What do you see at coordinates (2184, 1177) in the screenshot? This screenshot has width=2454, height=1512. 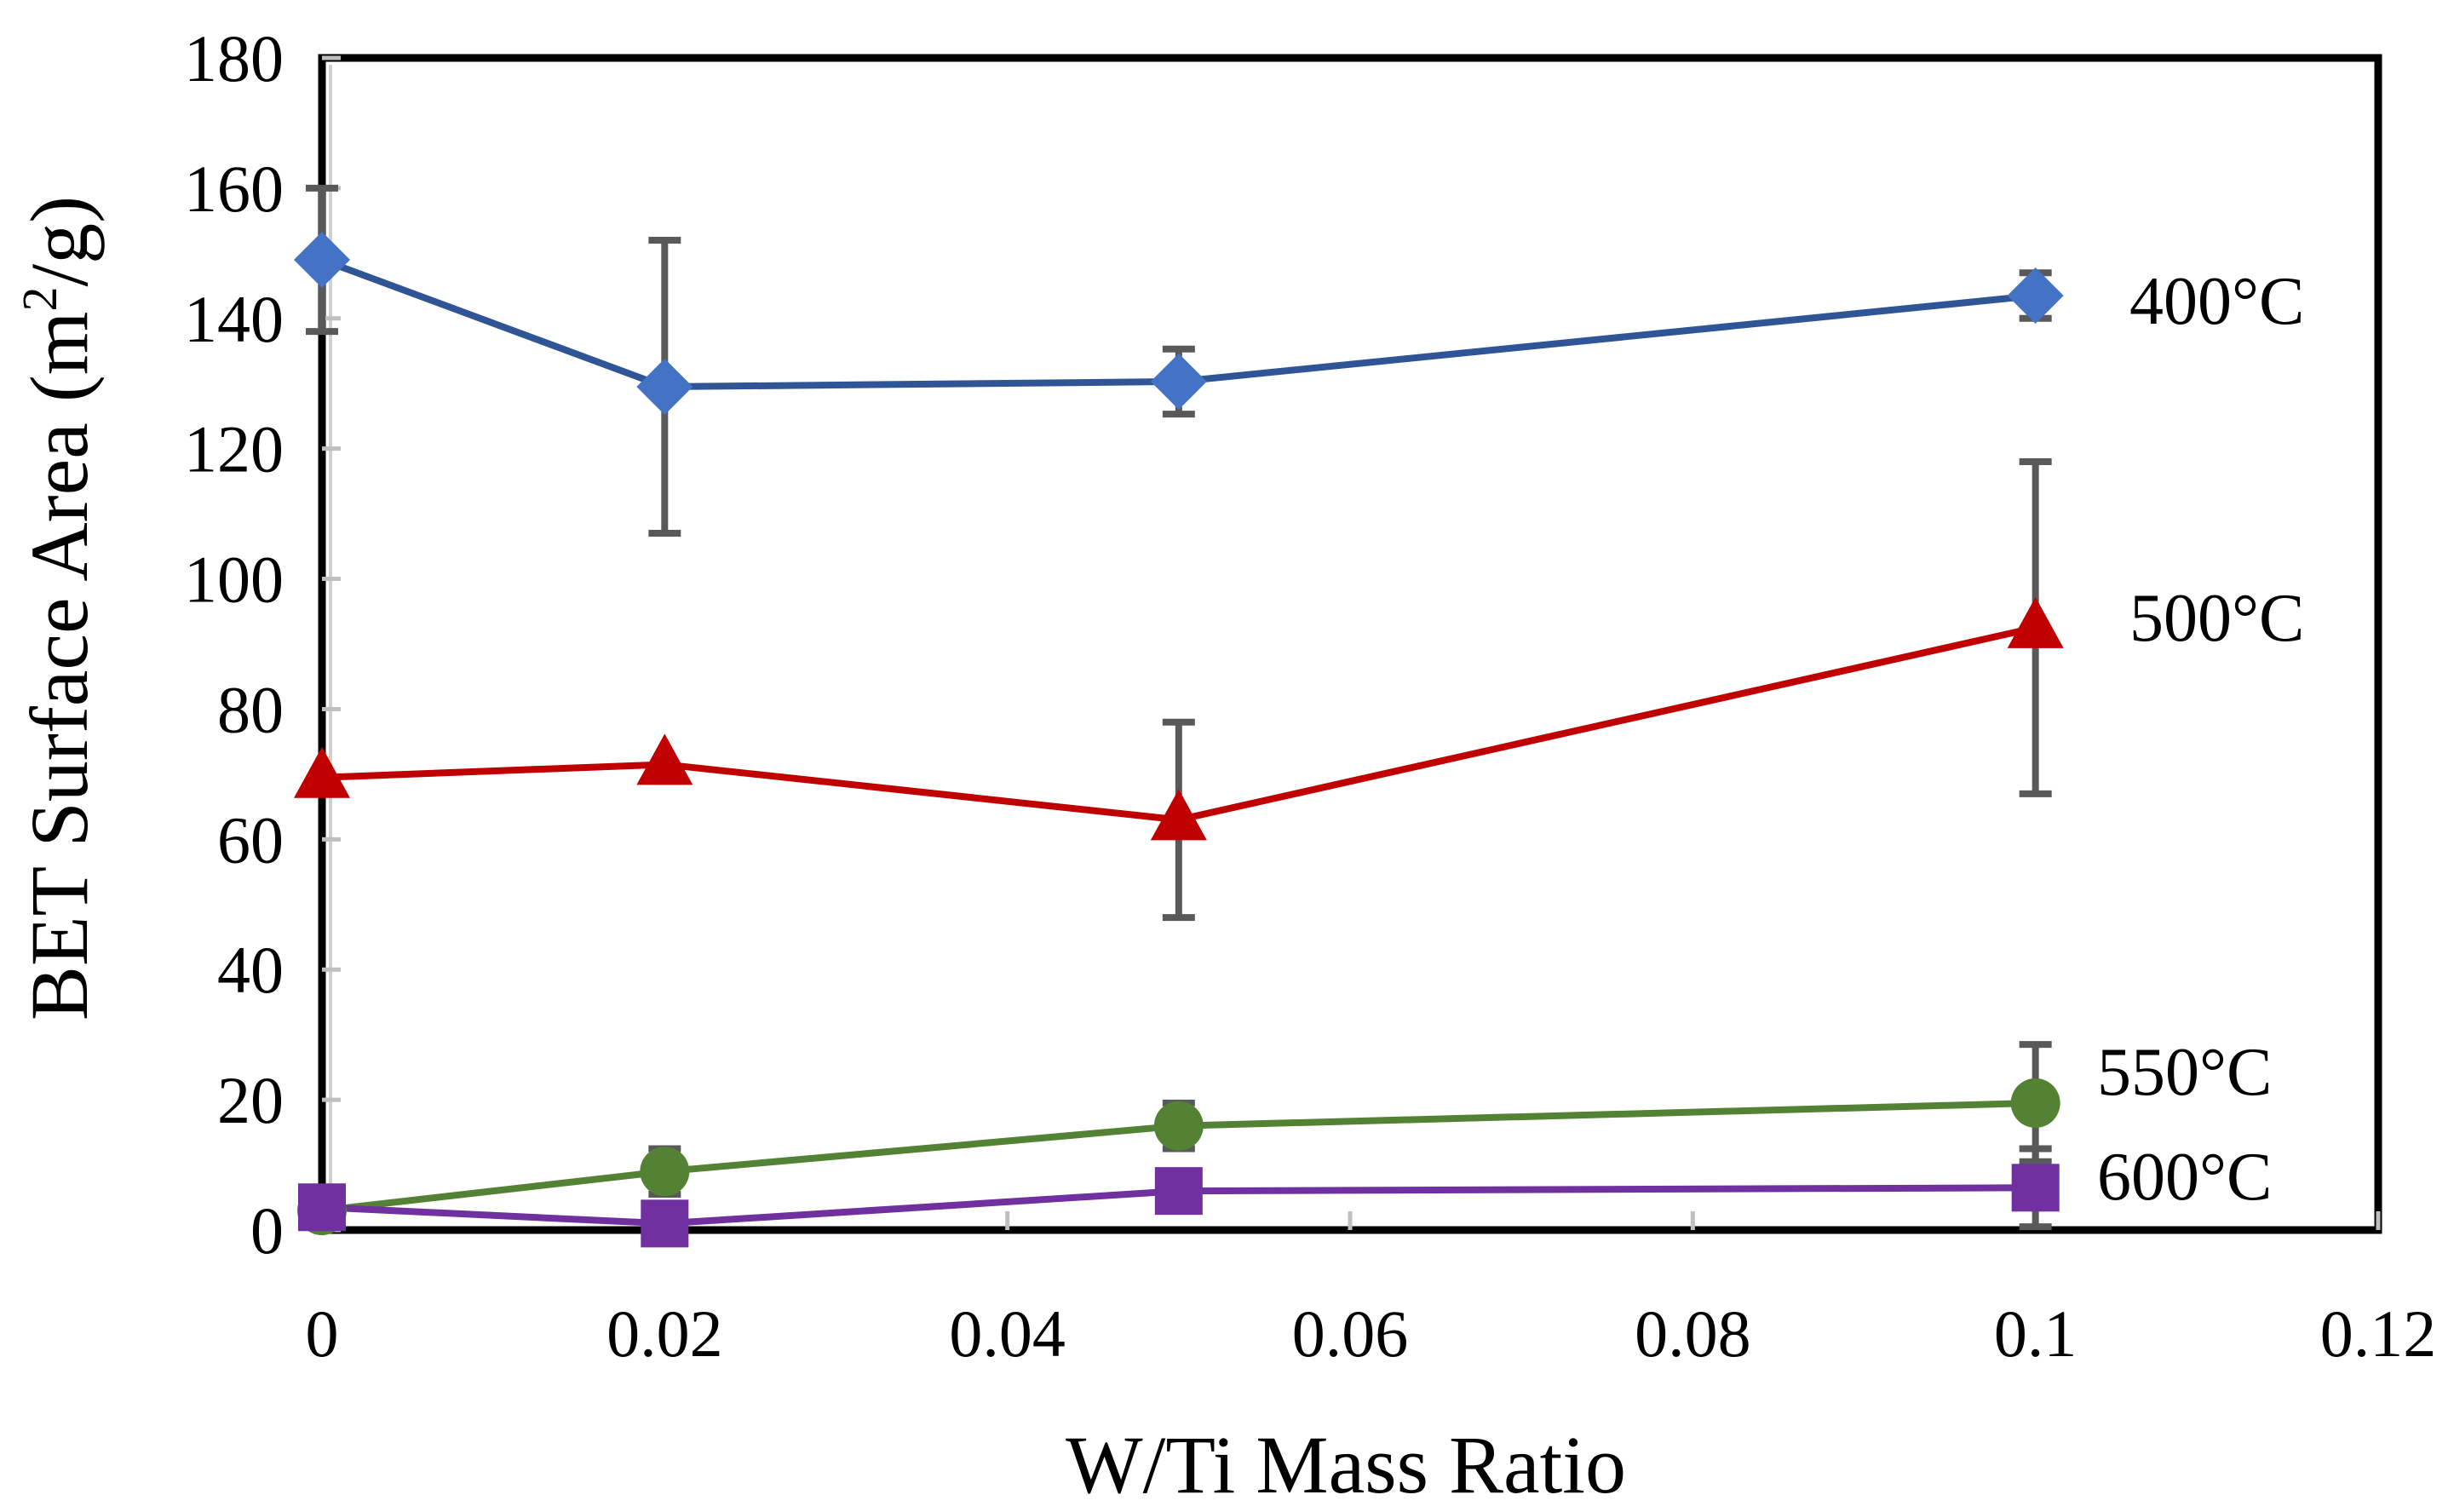 I see `series-600c-label: 600°C` at bounding box center [2184, 1177].